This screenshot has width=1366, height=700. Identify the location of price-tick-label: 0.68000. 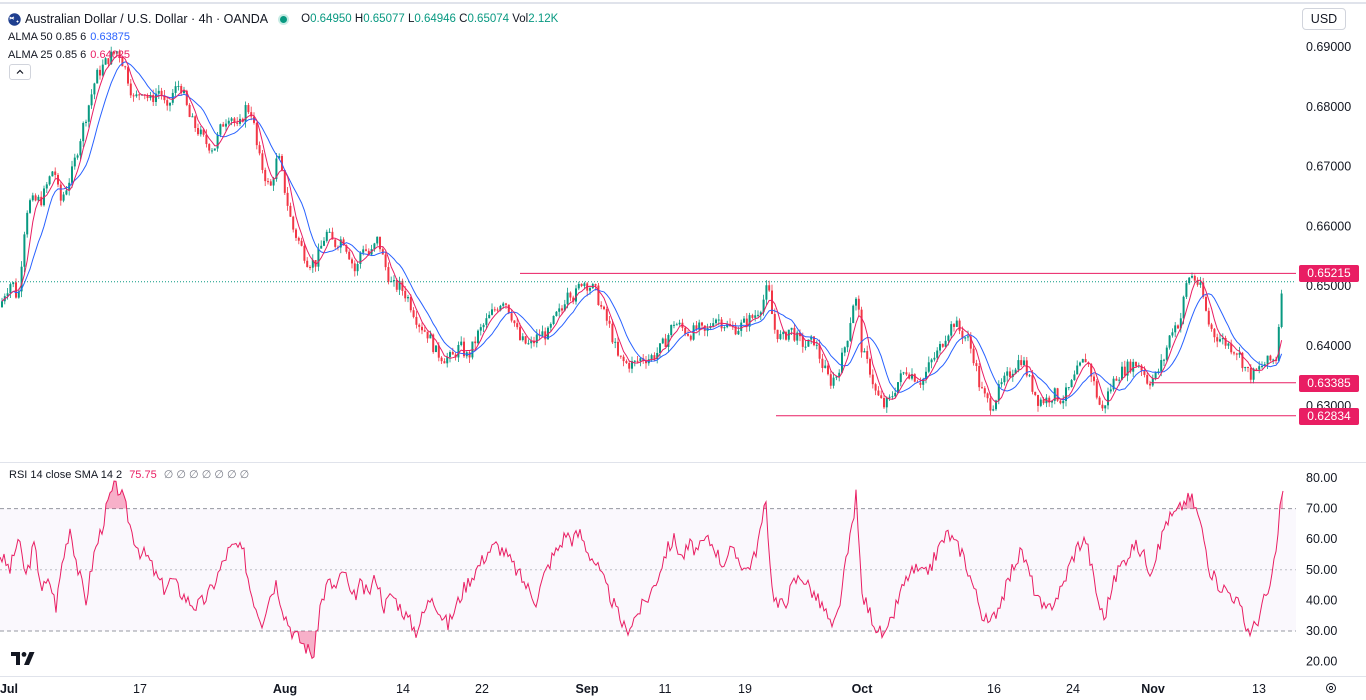
(1328, 107).